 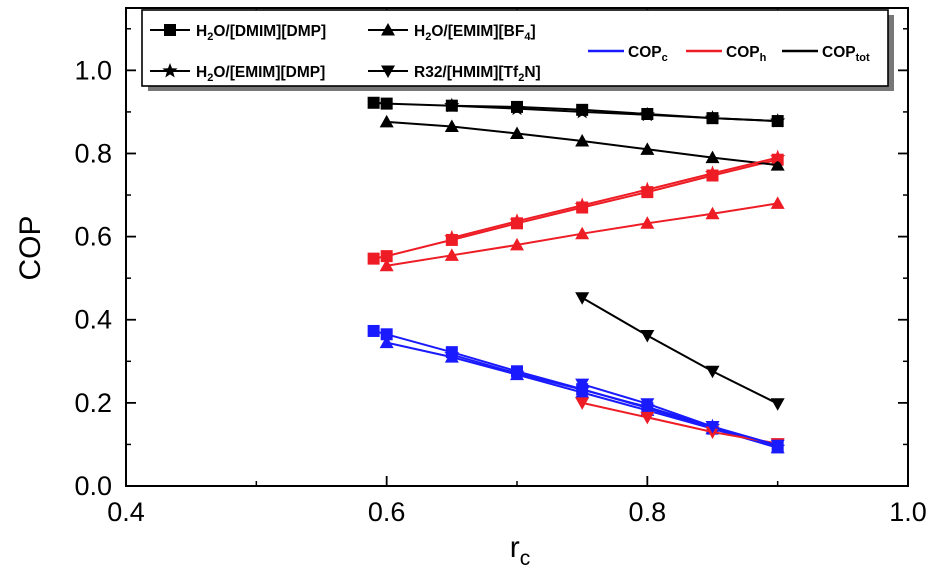 What do you see at coordinates (388, 71) in the screenshot?
I see `legend-marker-triangle-down-icon` at bounding box center [388, 71].